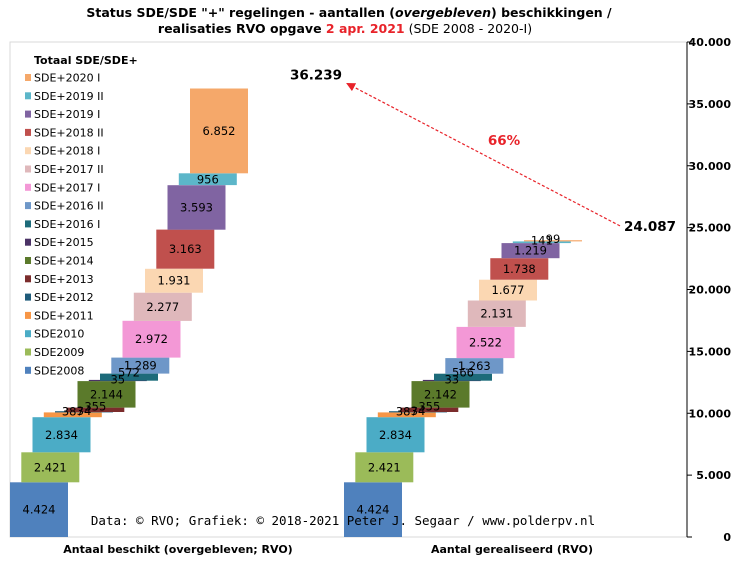  I want to click on legend-swatch-sde2009, so click(28, 352).